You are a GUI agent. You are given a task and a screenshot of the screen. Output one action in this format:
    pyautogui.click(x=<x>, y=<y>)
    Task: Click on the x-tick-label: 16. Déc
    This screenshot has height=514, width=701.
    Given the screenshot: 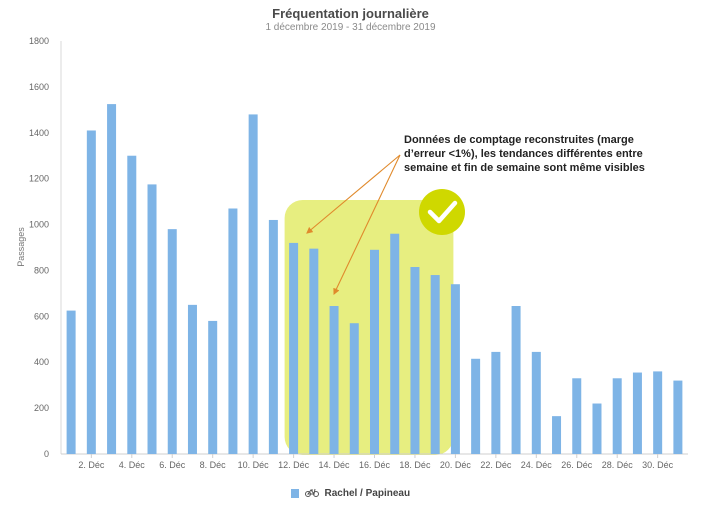 What is the action you would take?
    pyautogui.click(x=375, y=465)
    